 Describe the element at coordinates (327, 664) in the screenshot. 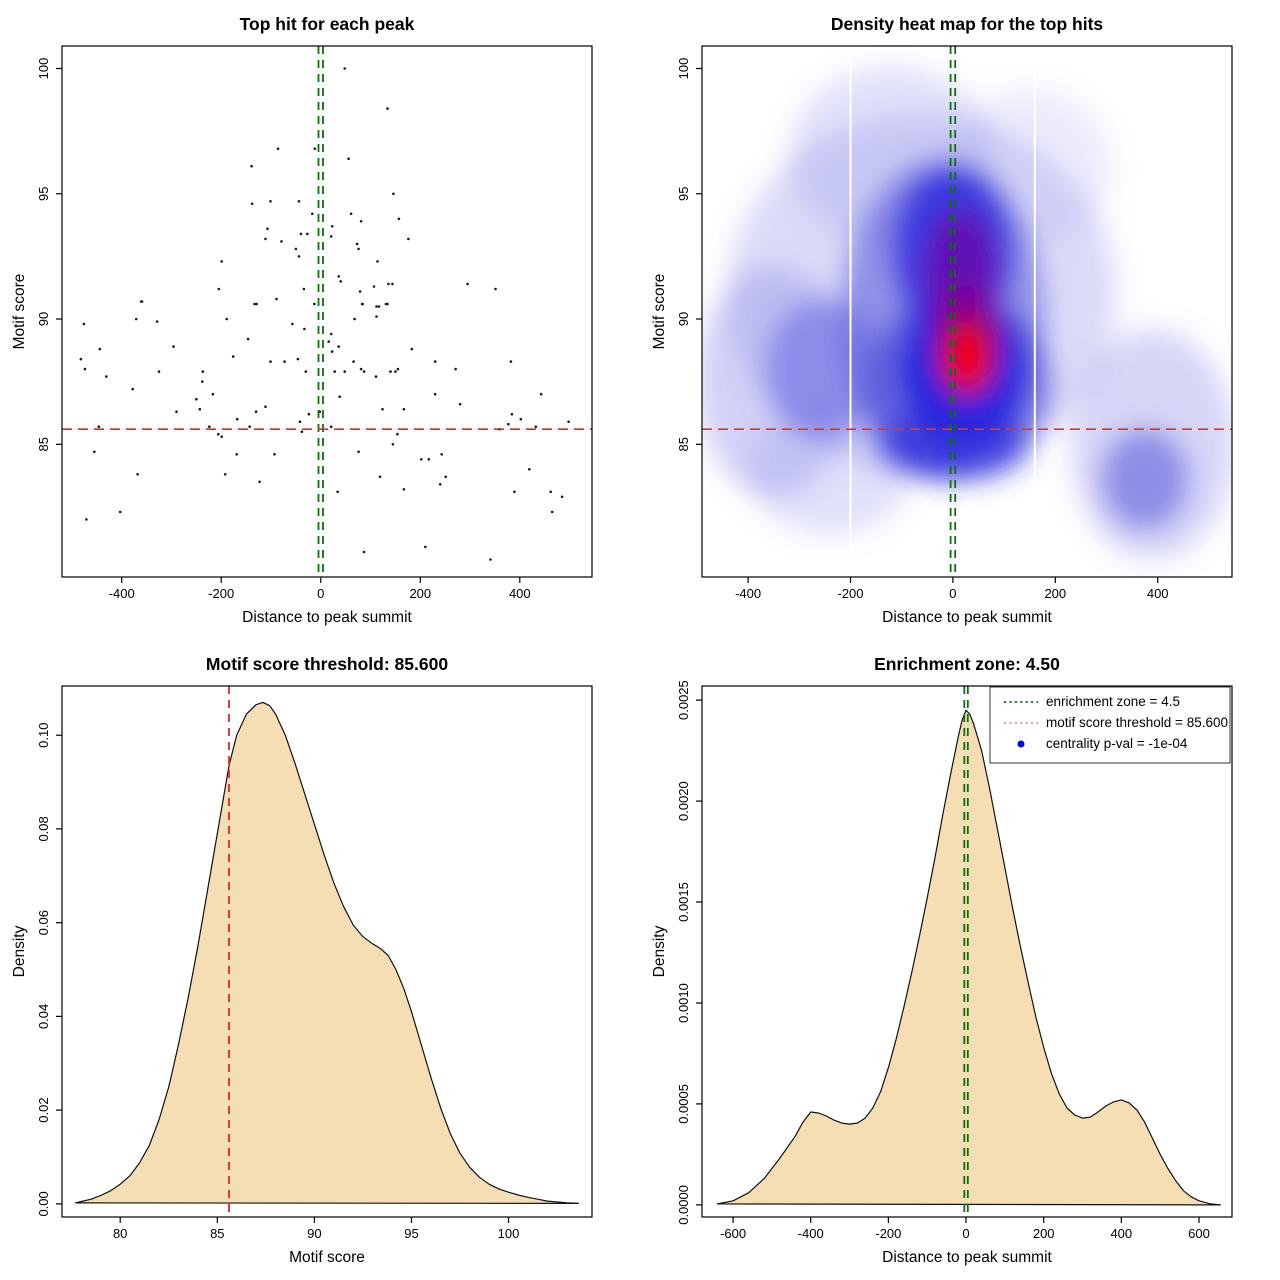

I see `chart-title: Motif score threshold: 85.600` at that location.